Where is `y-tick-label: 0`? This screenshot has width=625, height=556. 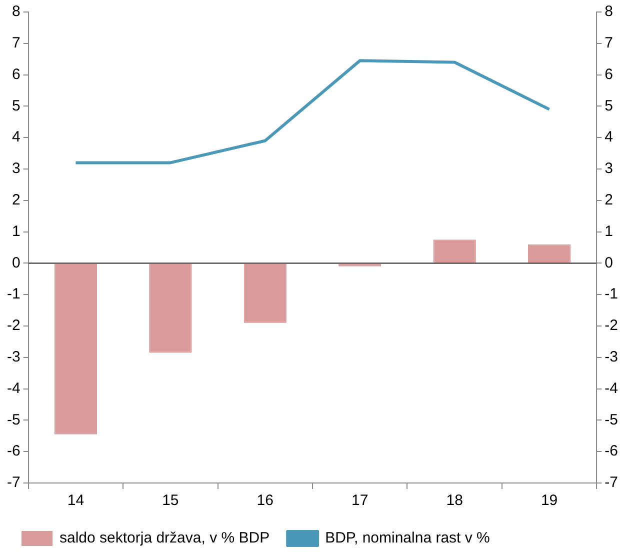
y-tick-label: 0 is located at coordinates (16, 263).